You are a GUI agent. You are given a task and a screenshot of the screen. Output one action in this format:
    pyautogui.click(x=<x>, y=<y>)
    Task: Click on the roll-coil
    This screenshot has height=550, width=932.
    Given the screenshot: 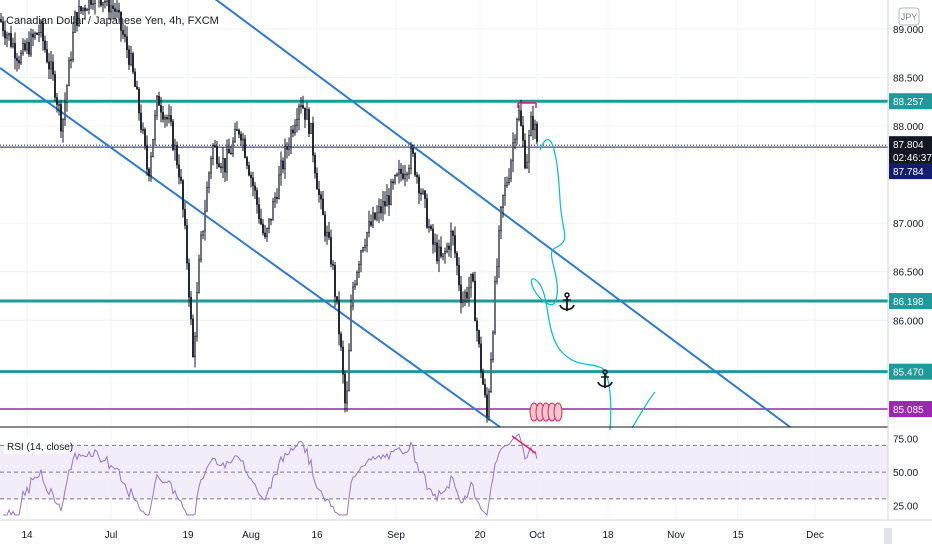 What is the action you would take?
    pyautogui.click(x=558, y=412)
    